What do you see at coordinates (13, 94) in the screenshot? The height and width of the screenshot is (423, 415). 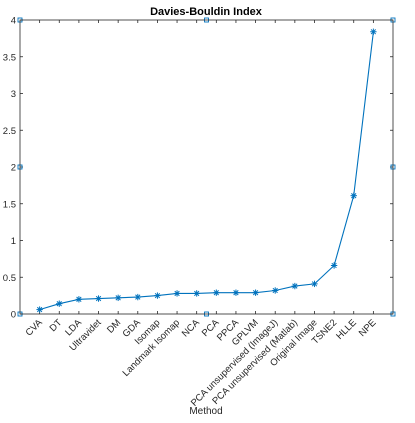 I see `y-tick-label: 3` at bounding box center [13, 94].